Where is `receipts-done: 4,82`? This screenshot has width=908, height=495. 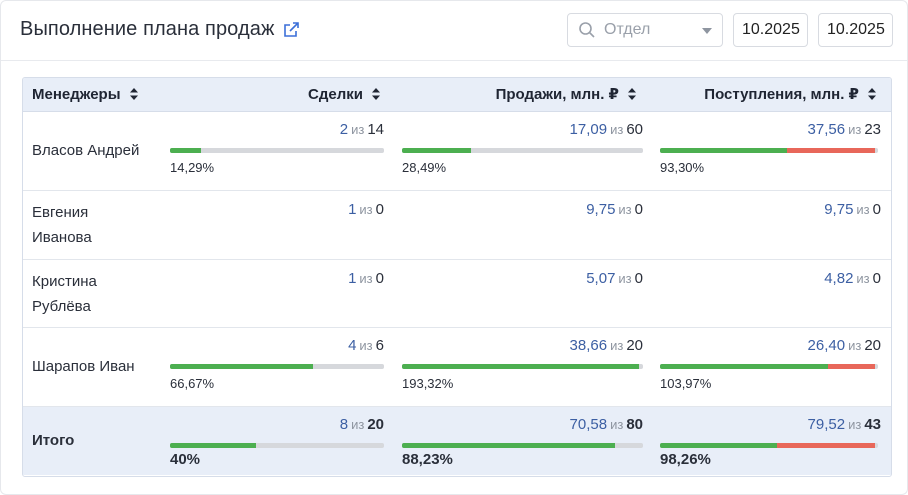 receipts-done: 4,82 is located at coordinates (839, 278).